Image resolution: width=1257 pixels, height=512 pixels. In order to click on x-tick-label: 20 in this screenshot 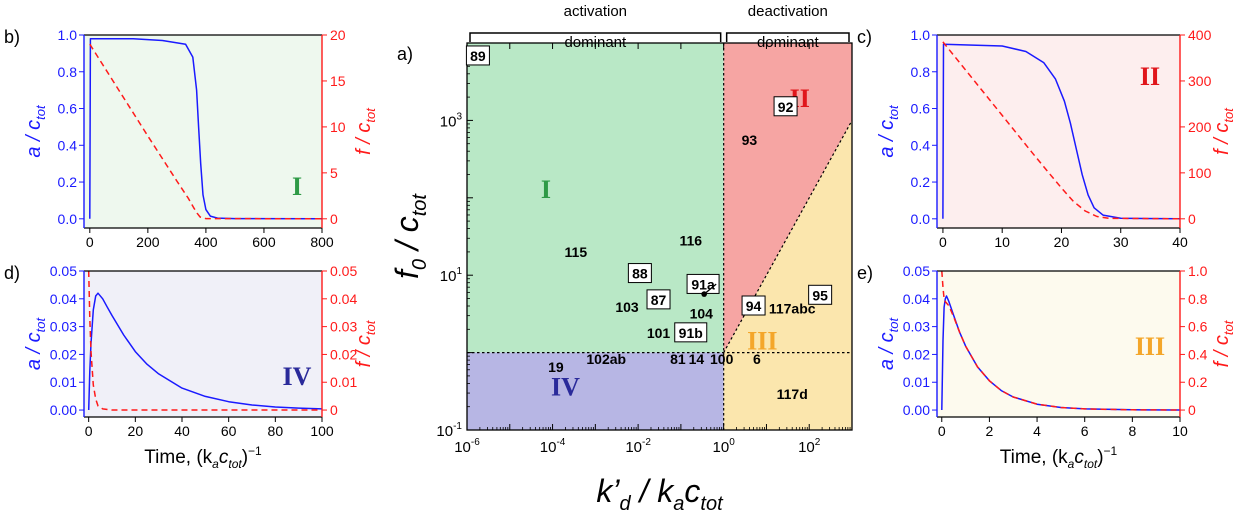, I will do `click(1062, 242)`.